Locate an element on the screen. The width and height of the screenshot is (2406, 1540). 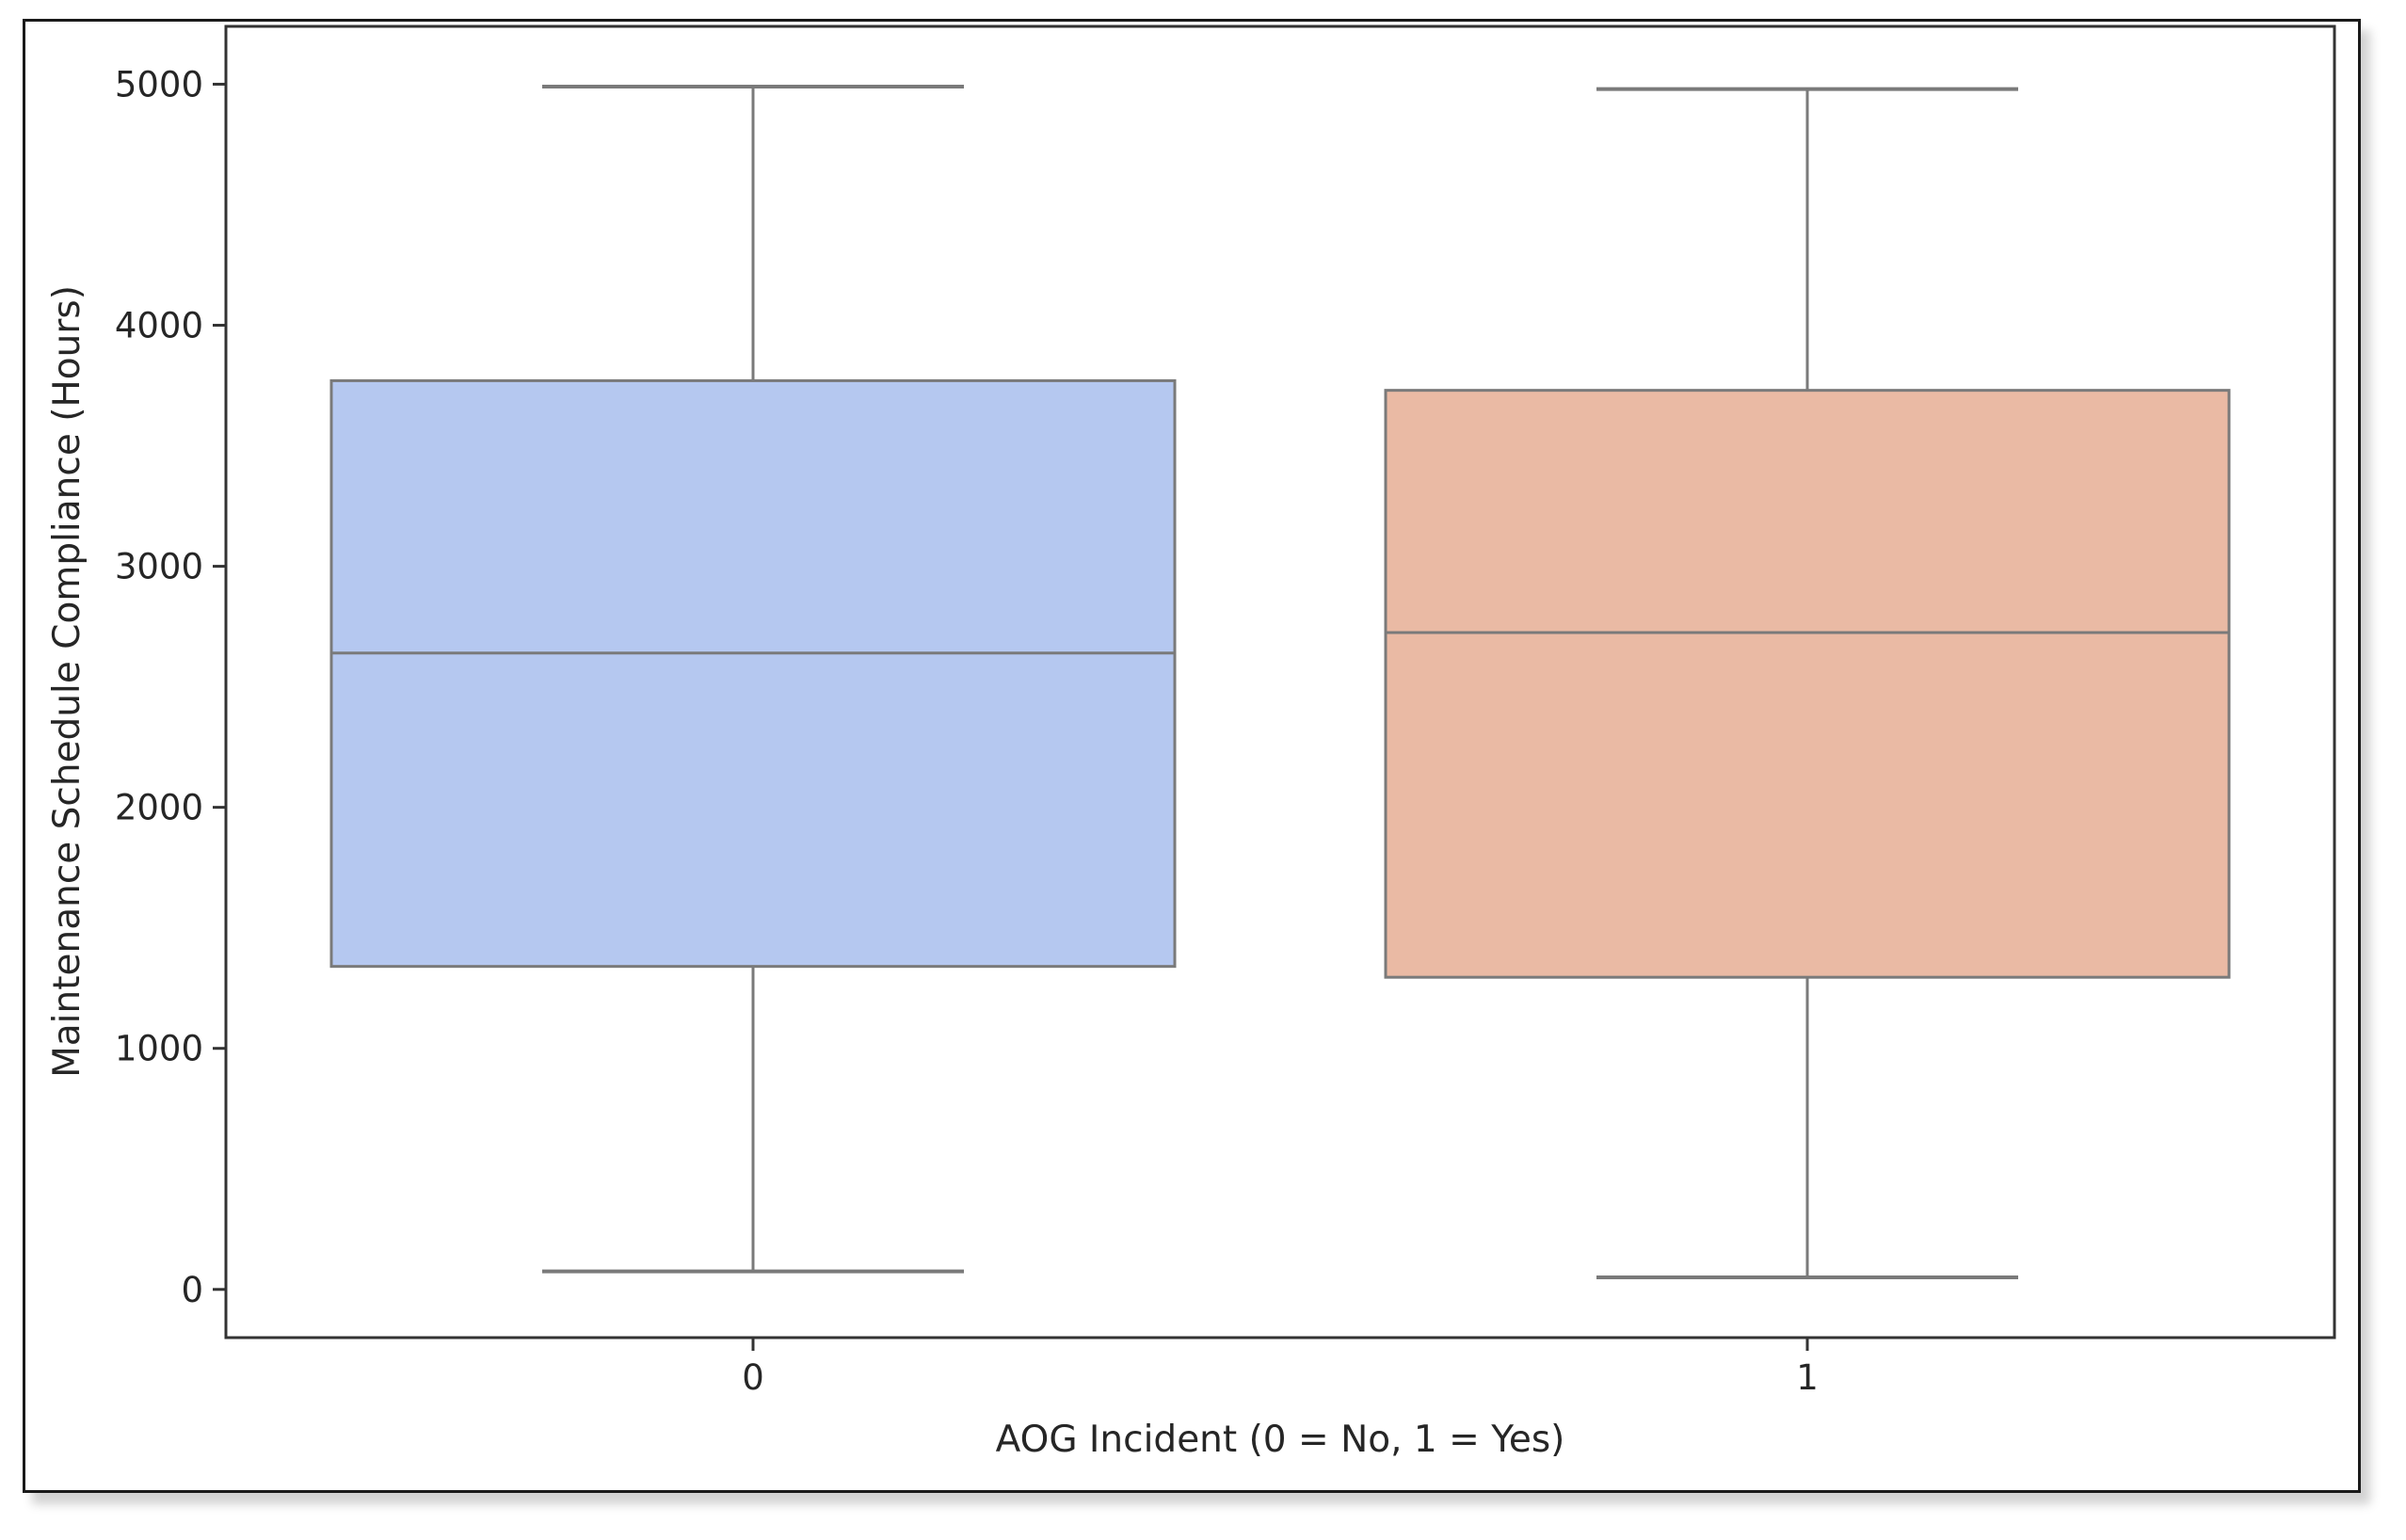
x-tick-label: 0 is located at coordinates (753, 1377).